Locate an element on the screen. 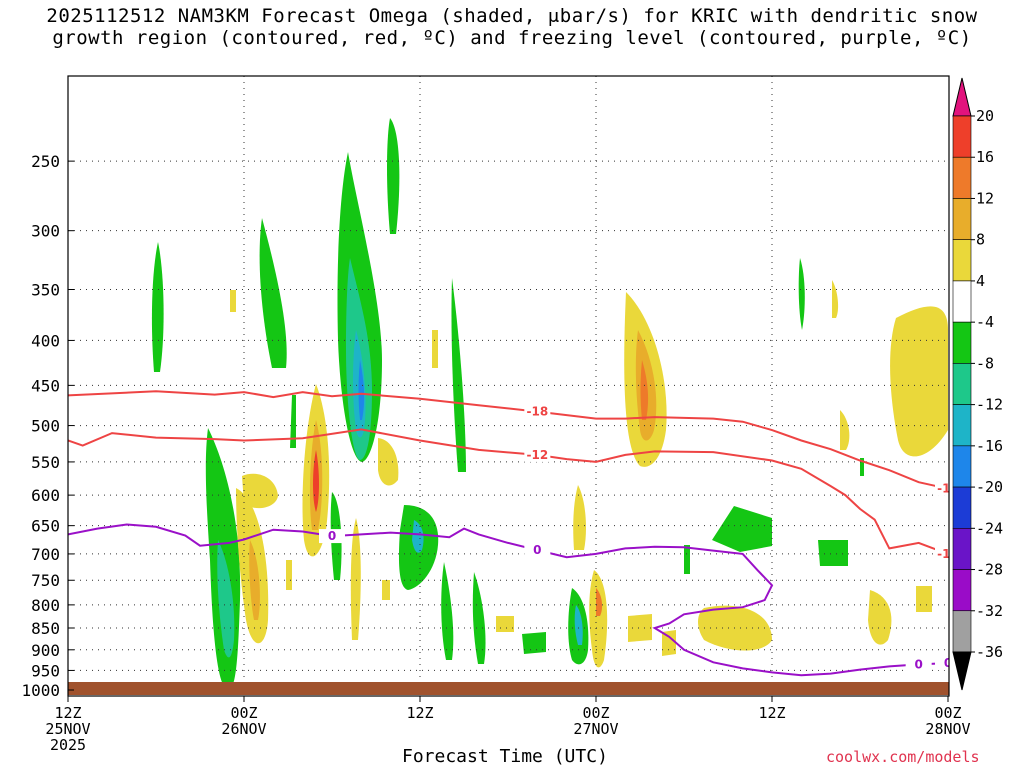 The width and height of the screenshot is (1024, 768). y-tick-label: 350 is located at coordinates (45, 289).